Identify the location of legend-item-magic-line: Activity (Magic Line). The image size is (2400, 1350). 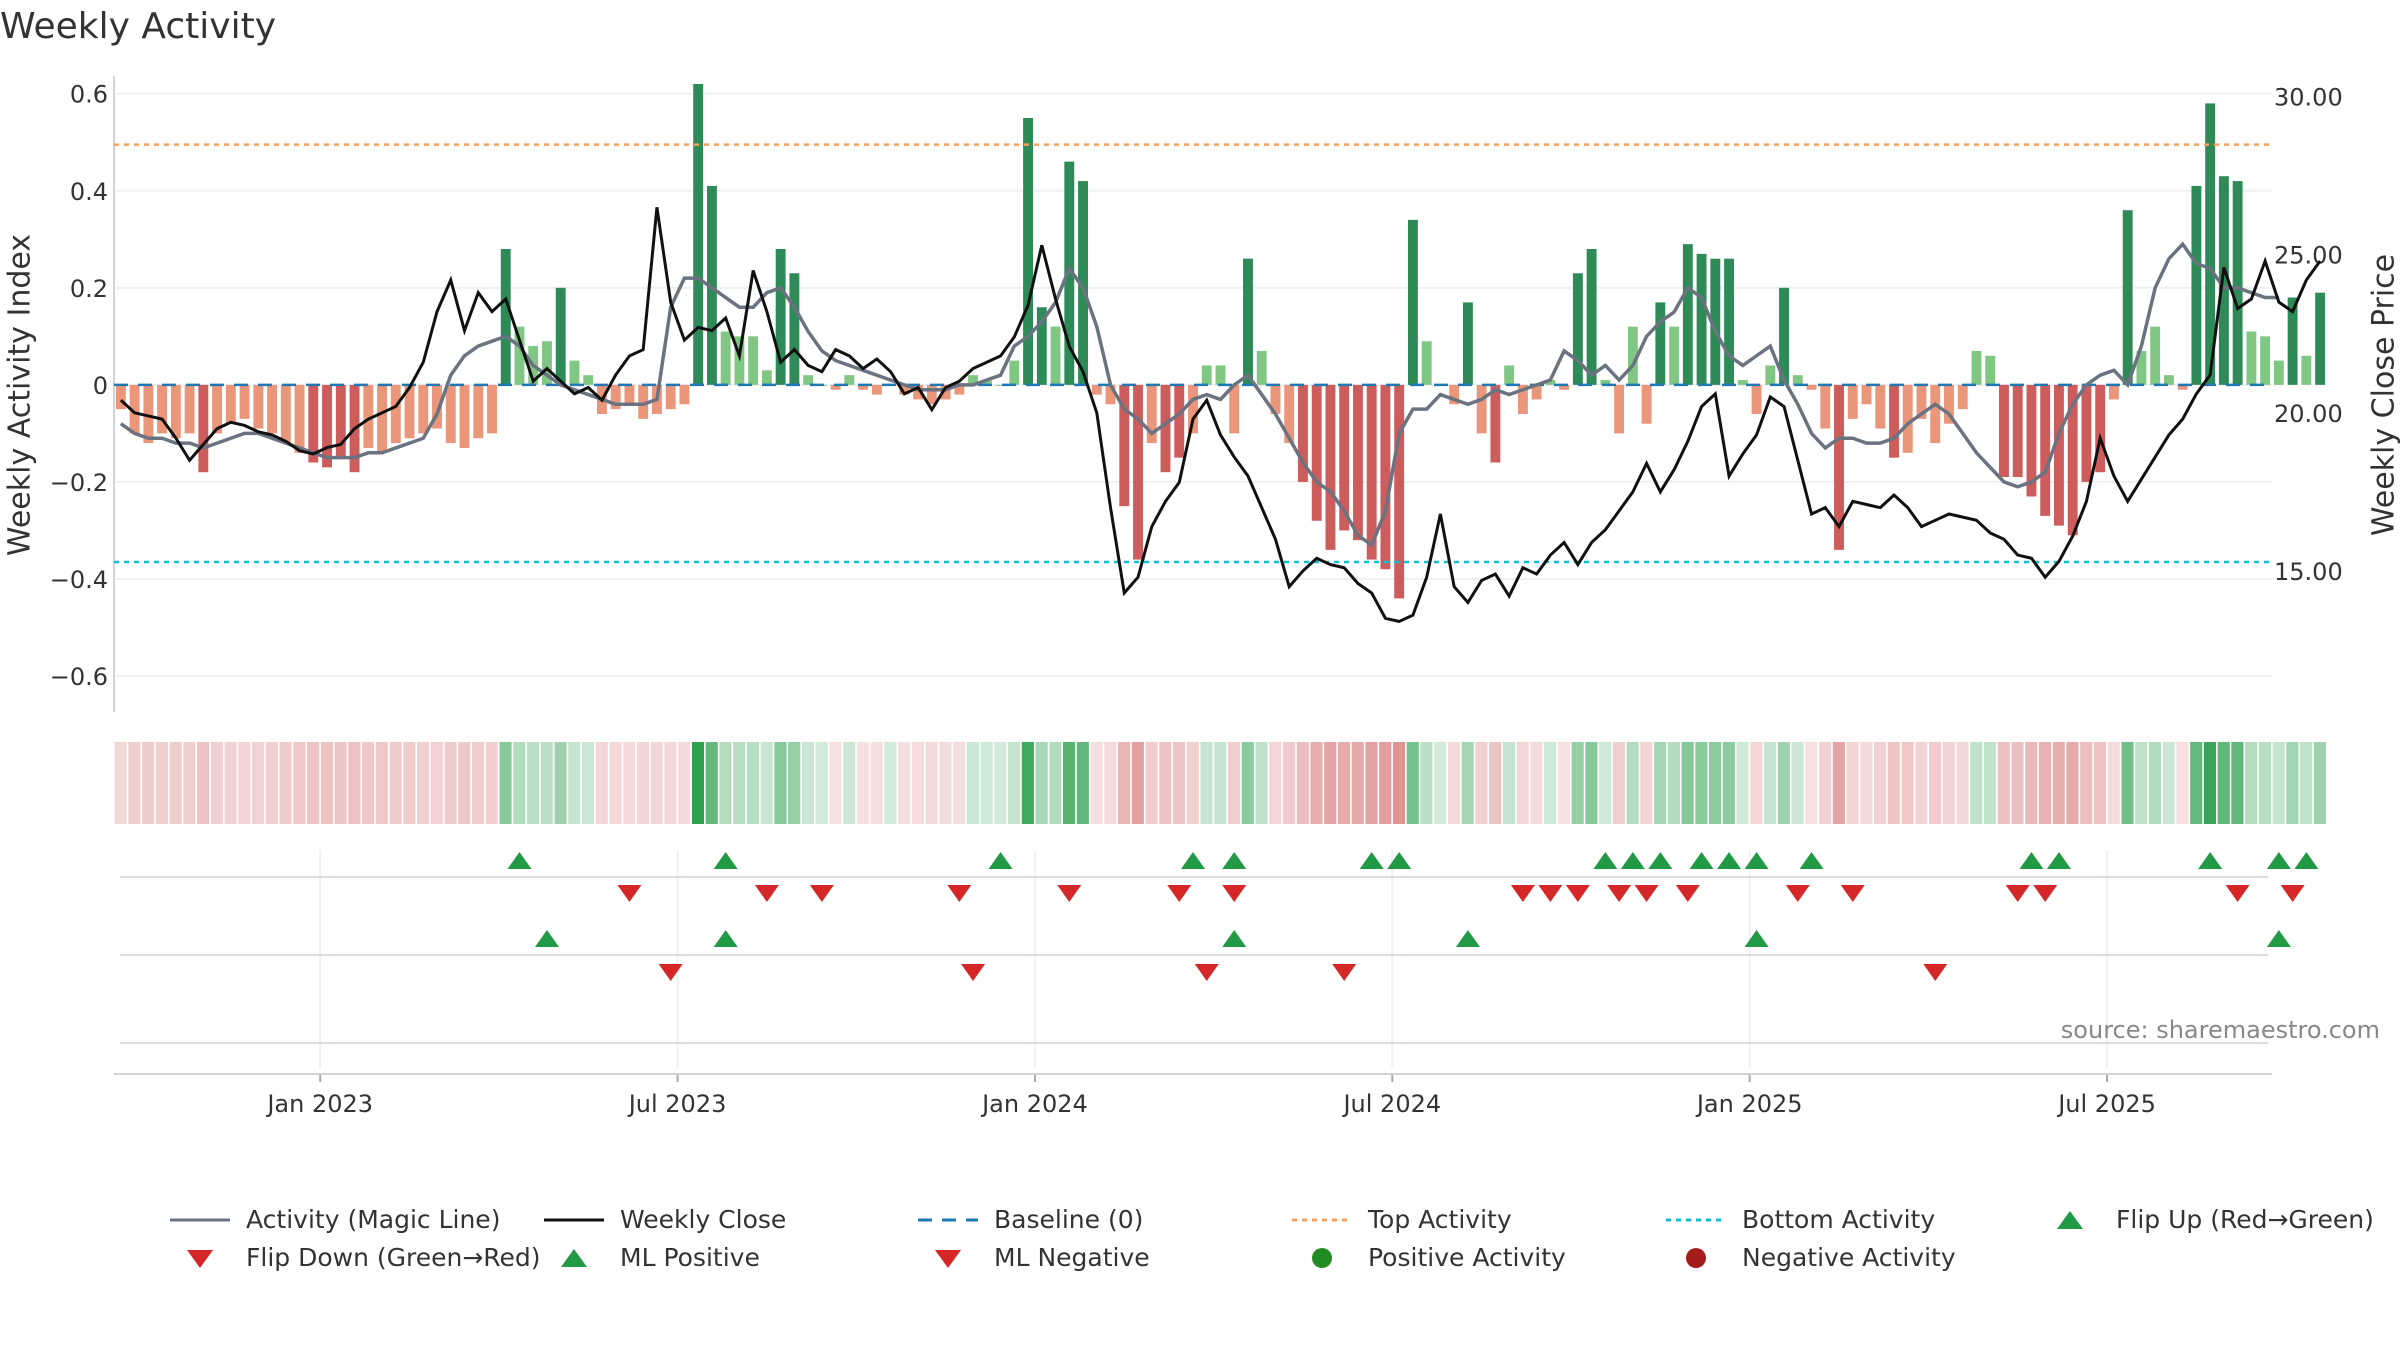
(334, 1219).